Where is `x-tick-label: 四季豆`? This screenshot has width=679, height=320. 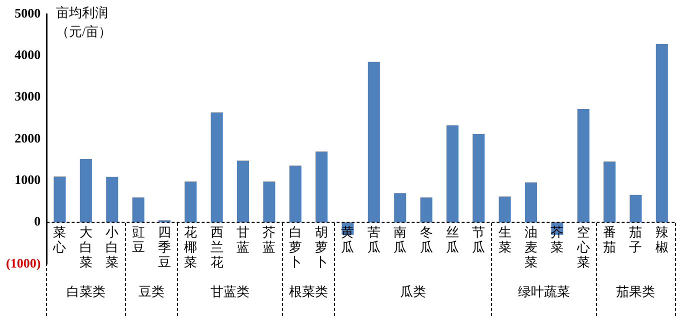 x-tick-label: 四季豆 is located at coordinates (164, 247).